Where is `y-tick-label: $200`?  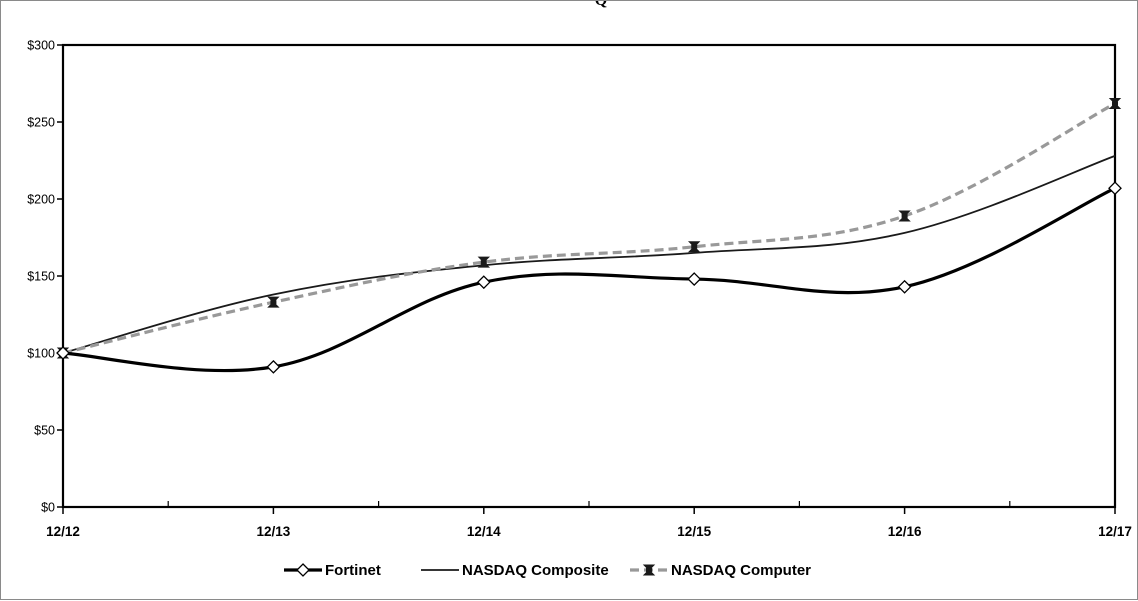
y-tick-label: $200 is located at coordinates (41, 200).